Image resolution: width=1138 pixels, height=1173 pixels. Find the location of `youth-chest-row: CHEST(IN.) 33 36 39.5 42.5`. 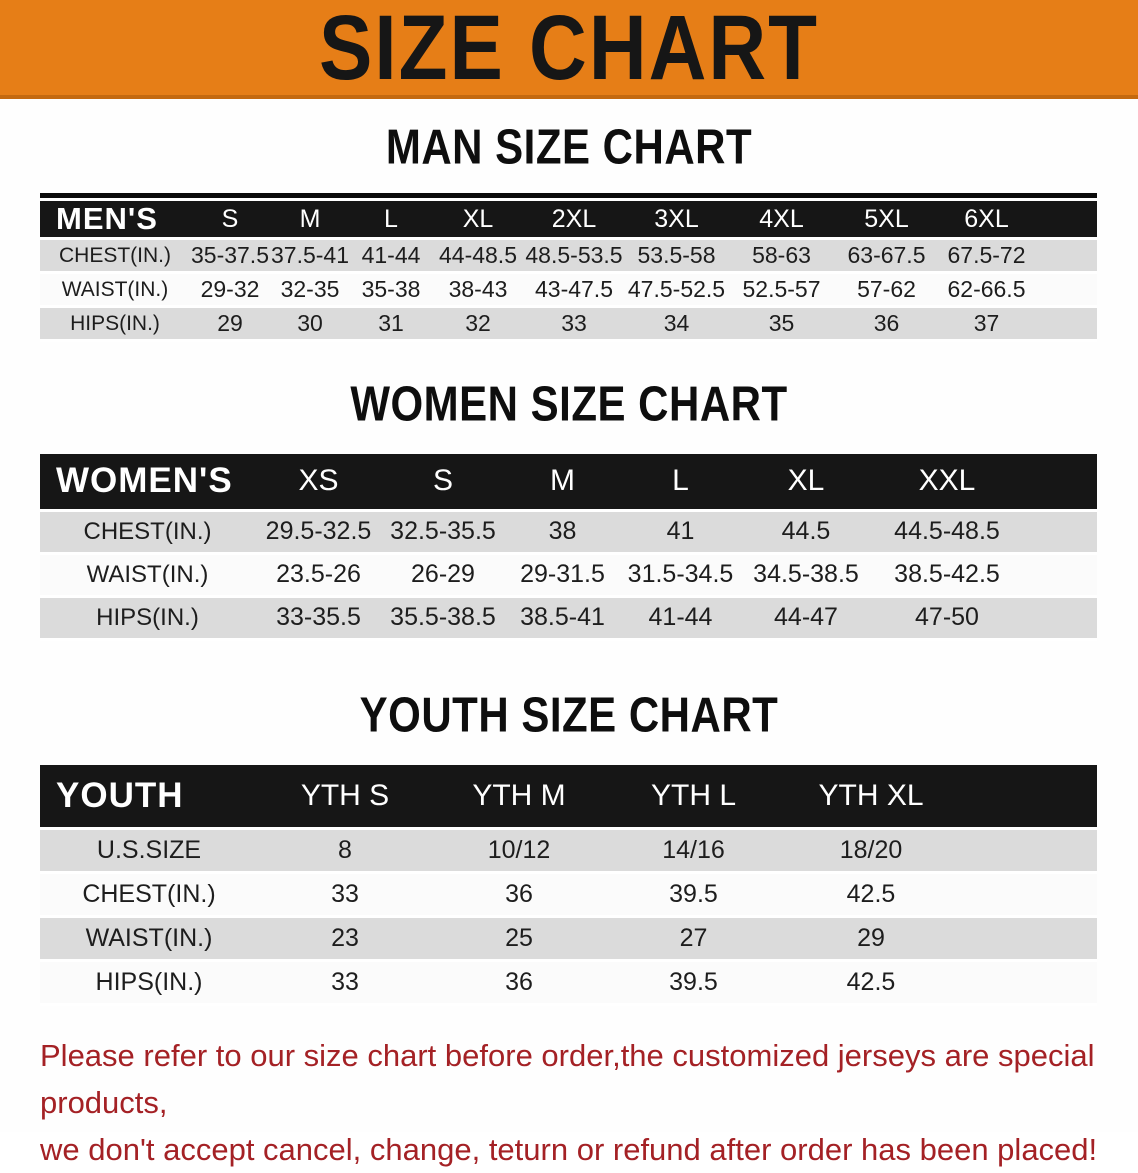

youth-chest-row: CHEST(IN.) 33 36 39.5 42.5 is located at coordinates (568, 895).